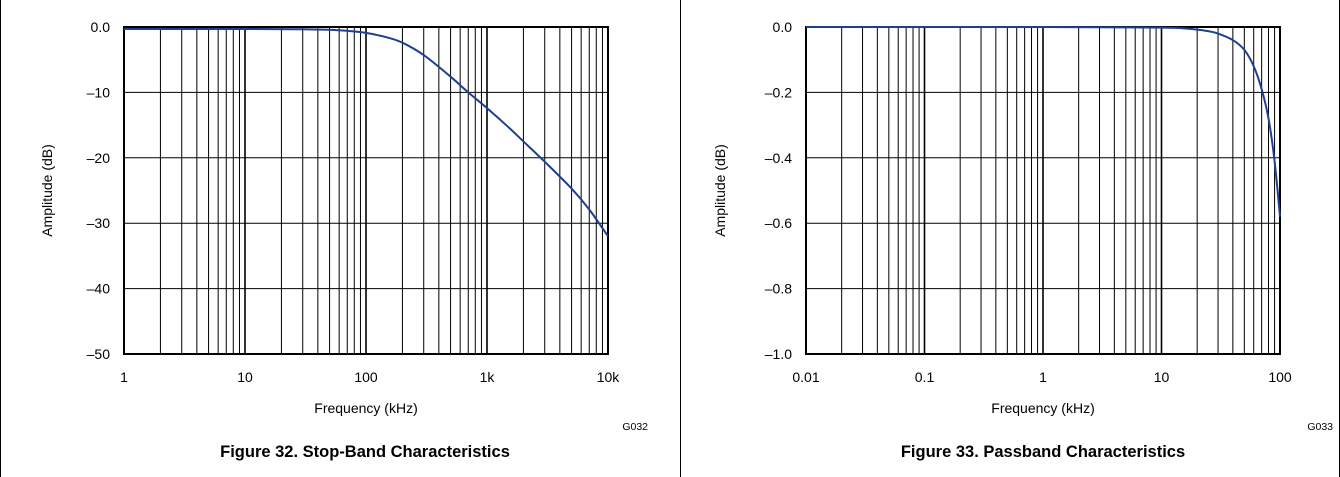  What do you see at coordinates (778, 289) in the screenshot?
I see `y-tick-label: –0.8` at bounding box center [778, 289].